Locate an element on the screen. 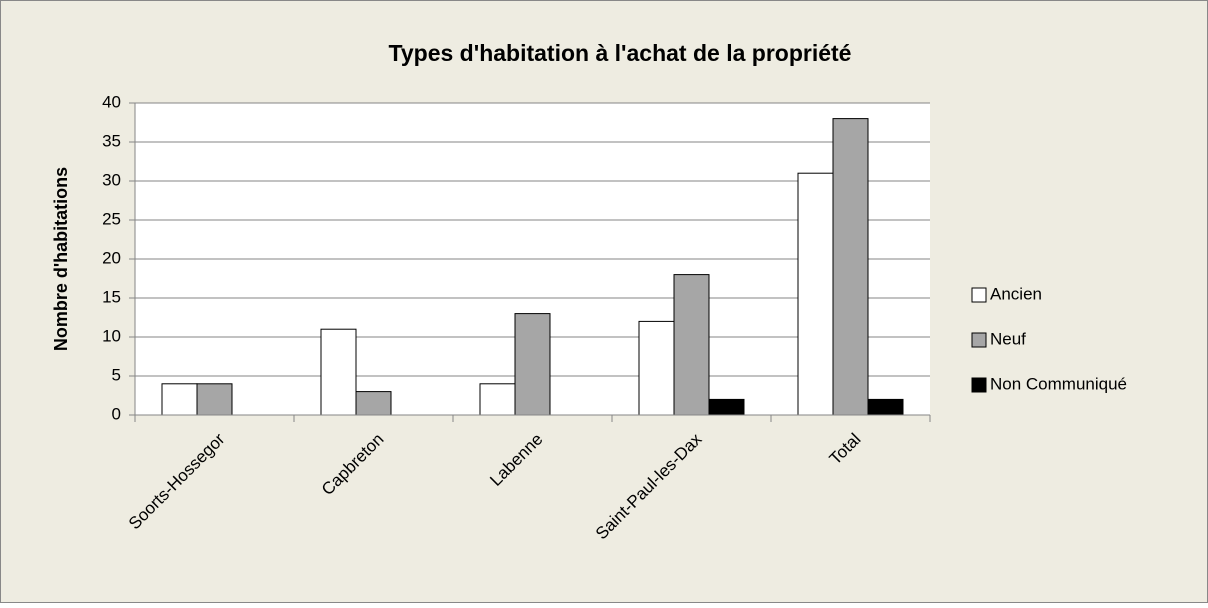  y-tick-label: 10 is located at coordinates (111, 335).